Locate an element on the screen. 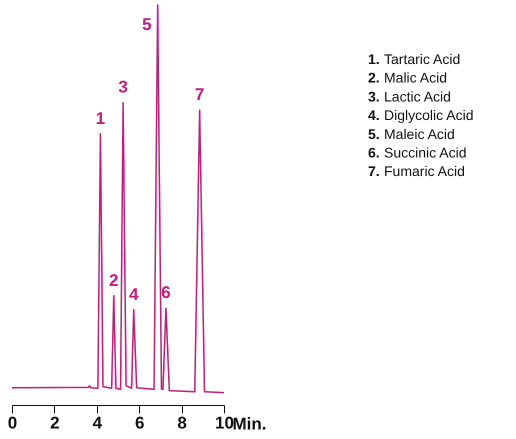  x-axis-title: Min. is located at coordinates (249, 424).